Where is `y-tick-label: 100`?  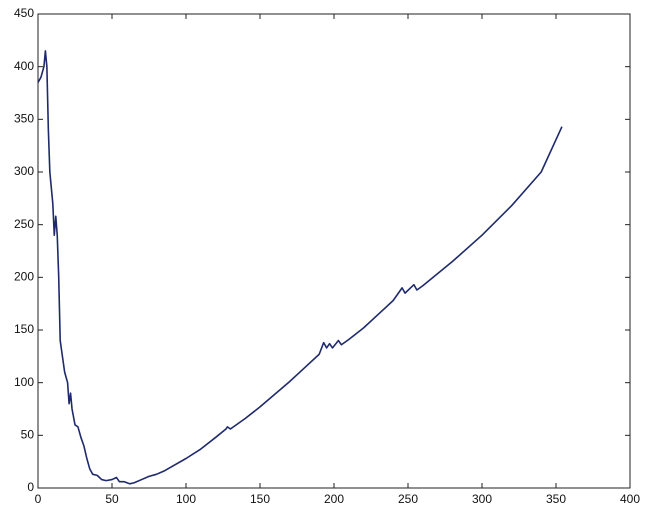
y-tick-label: 100 is located at coordinates (24, 382).